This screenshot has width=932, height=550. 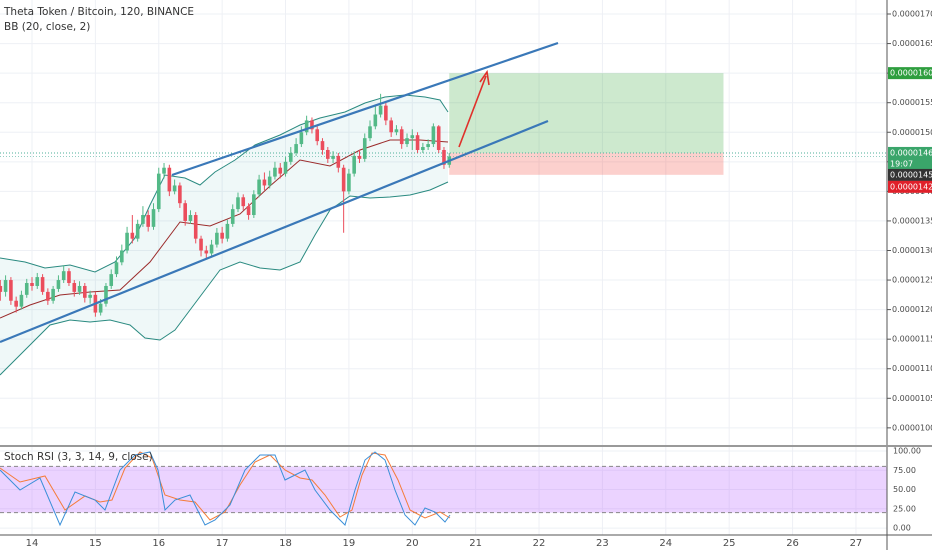 I want to click on x-tick-label: 19, so click(x=349, y=543).